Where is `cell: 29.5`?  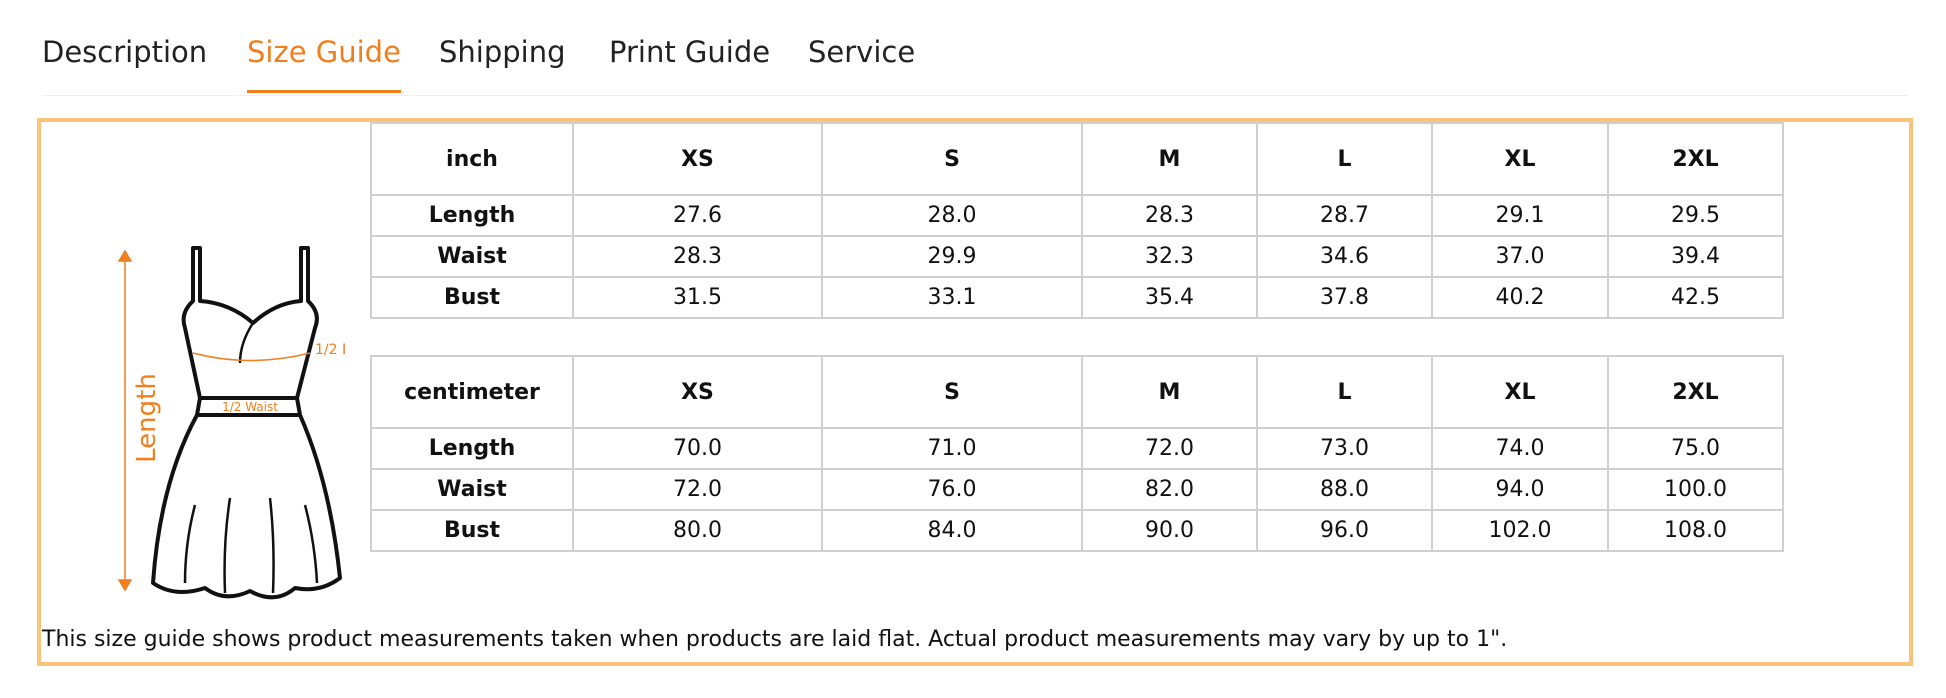 cell: 29.5 is located at coordinates (1695, 215).